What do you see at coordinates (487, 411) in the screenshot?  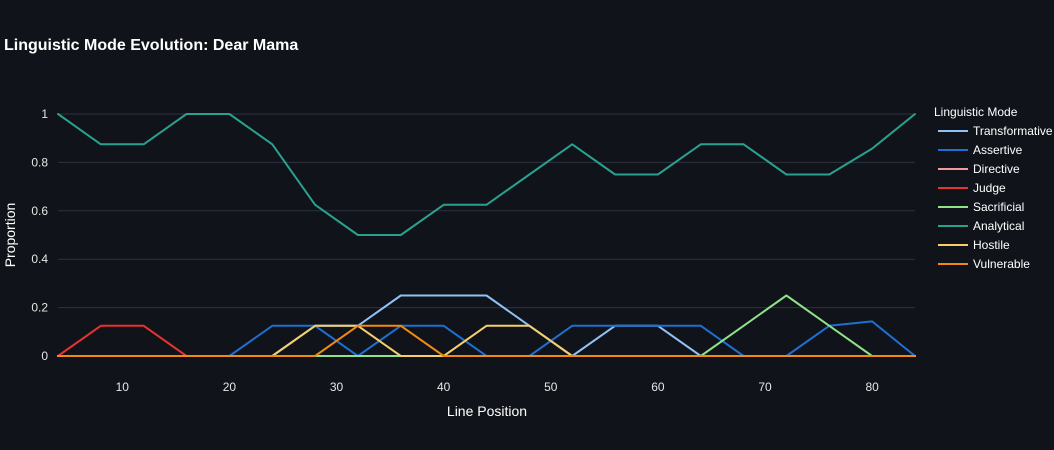 I see `x-axis-label: Line Position` at bounding box center [487, 411].